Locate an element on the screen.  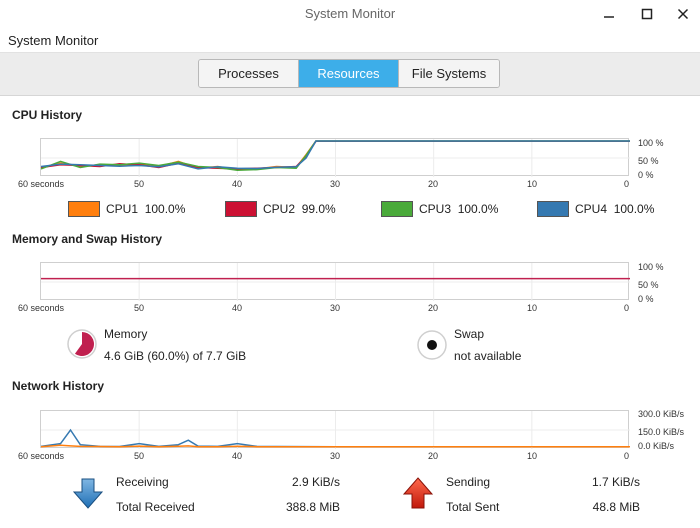
maximize-icon is located at coordinates (647, 14).